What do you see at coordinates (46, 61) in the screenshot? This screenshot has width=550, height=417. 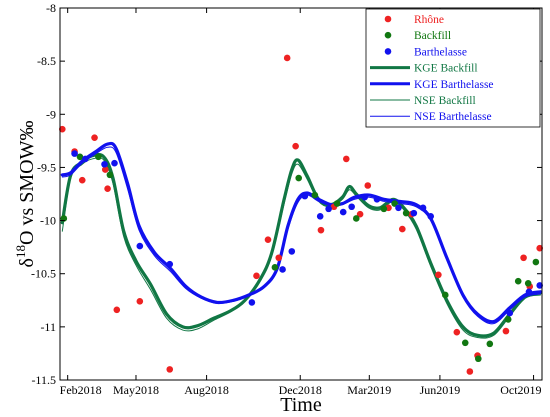 I see `y-tick-label: -8.5` at bounding box center [46, 61].